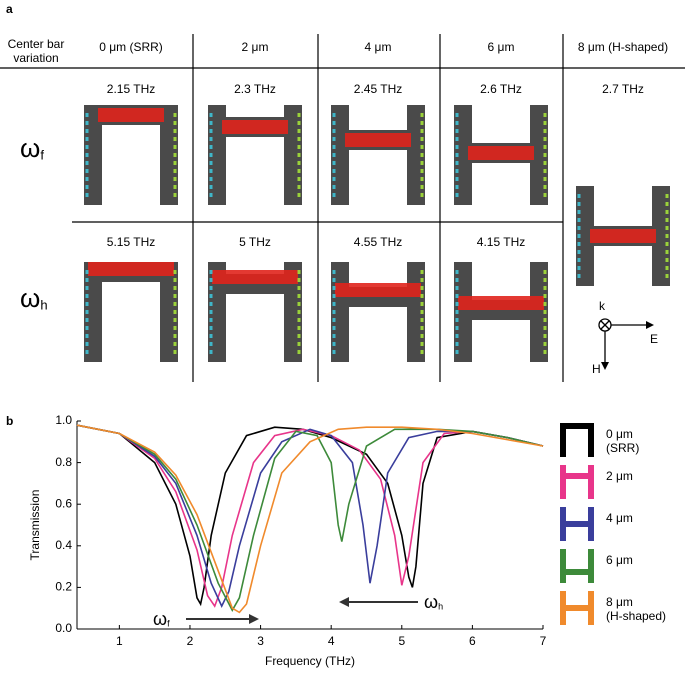 Image resolution: width=685 pixels, height=676 pixels. I want to click on annotation-arrows, so click(302, 610).